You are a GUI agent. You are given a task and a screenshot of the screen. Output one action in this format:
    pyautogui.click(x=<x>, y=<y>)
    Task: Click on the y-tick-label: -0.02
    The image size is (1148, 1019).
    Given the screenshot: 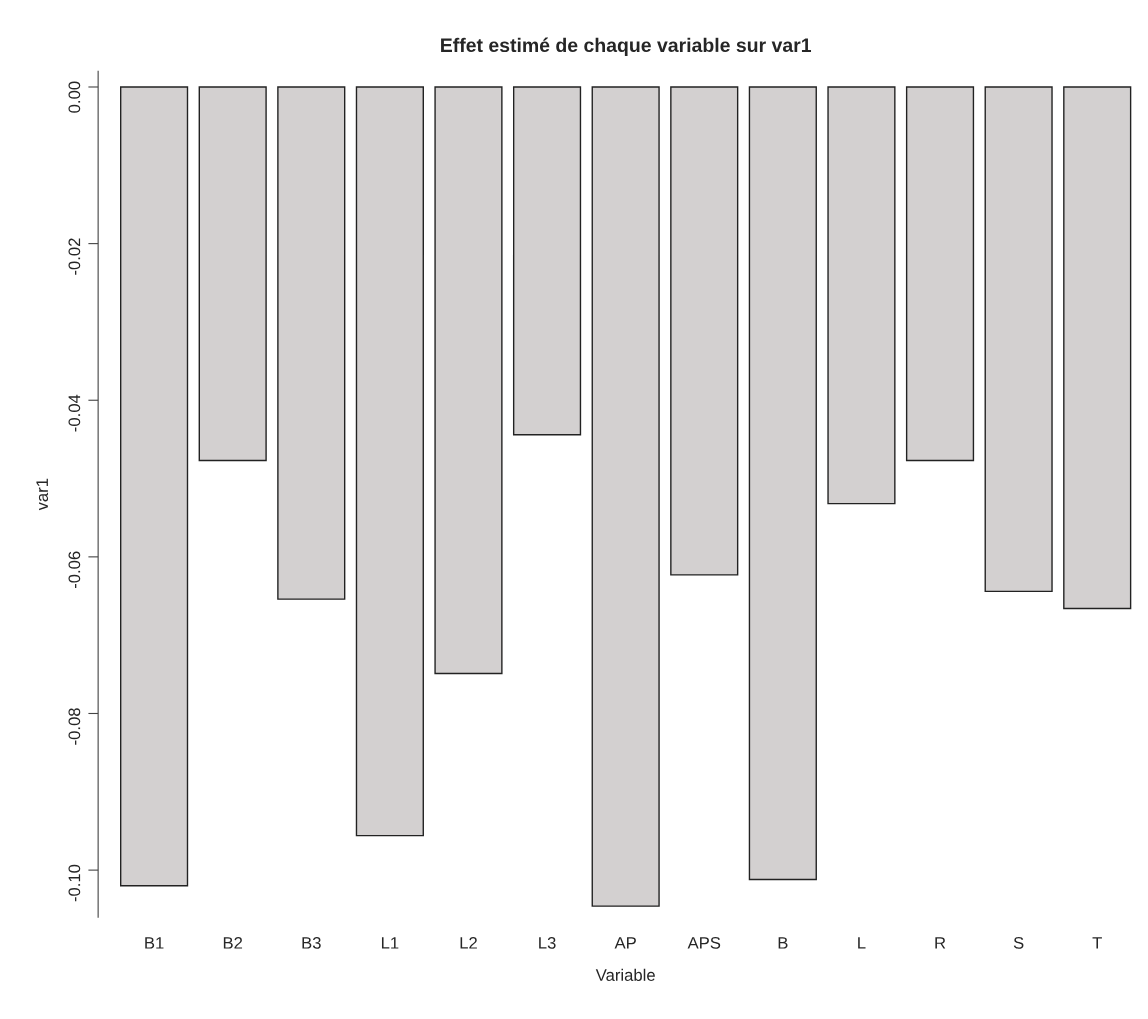 What is the action you would take?
    pyautogui.click(x=74, y=256)
    